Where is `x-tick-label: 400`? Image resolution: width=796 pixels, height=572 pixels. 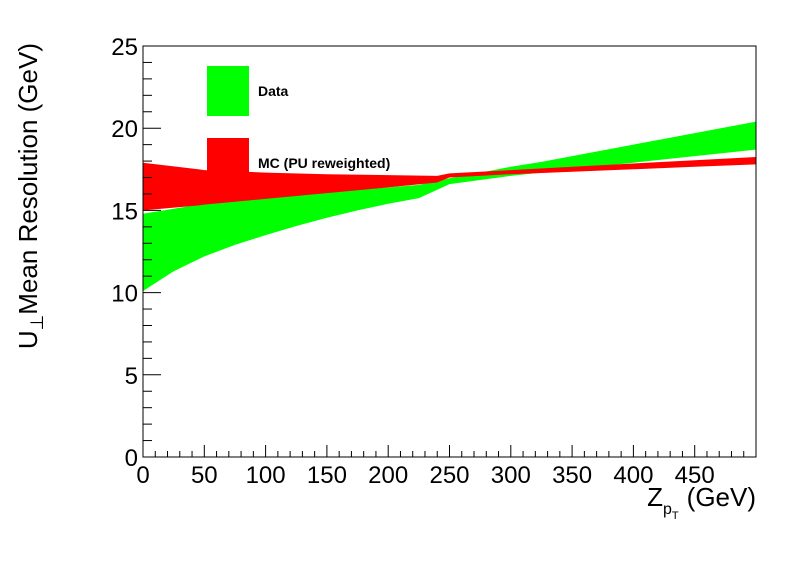 x-tick-label: 400 is located at coordinates (633, 475).